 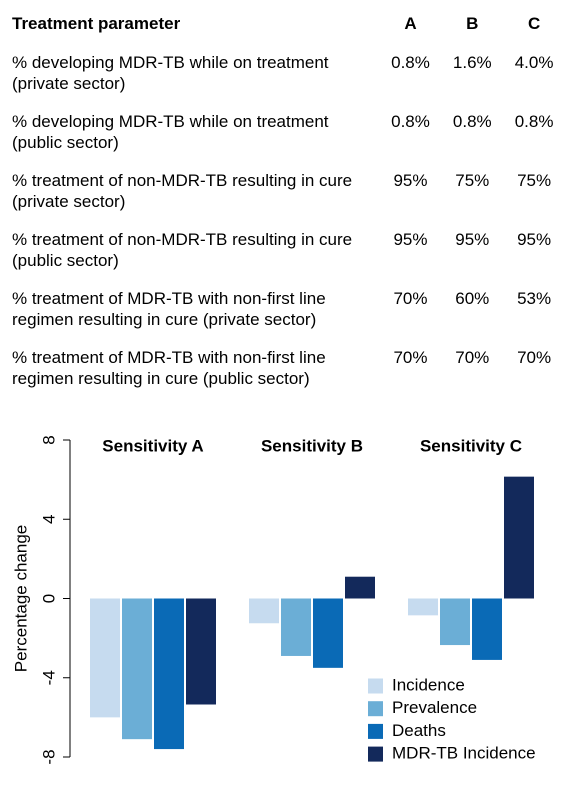 I want to click on column-header: C, so click(x=534, y=23).